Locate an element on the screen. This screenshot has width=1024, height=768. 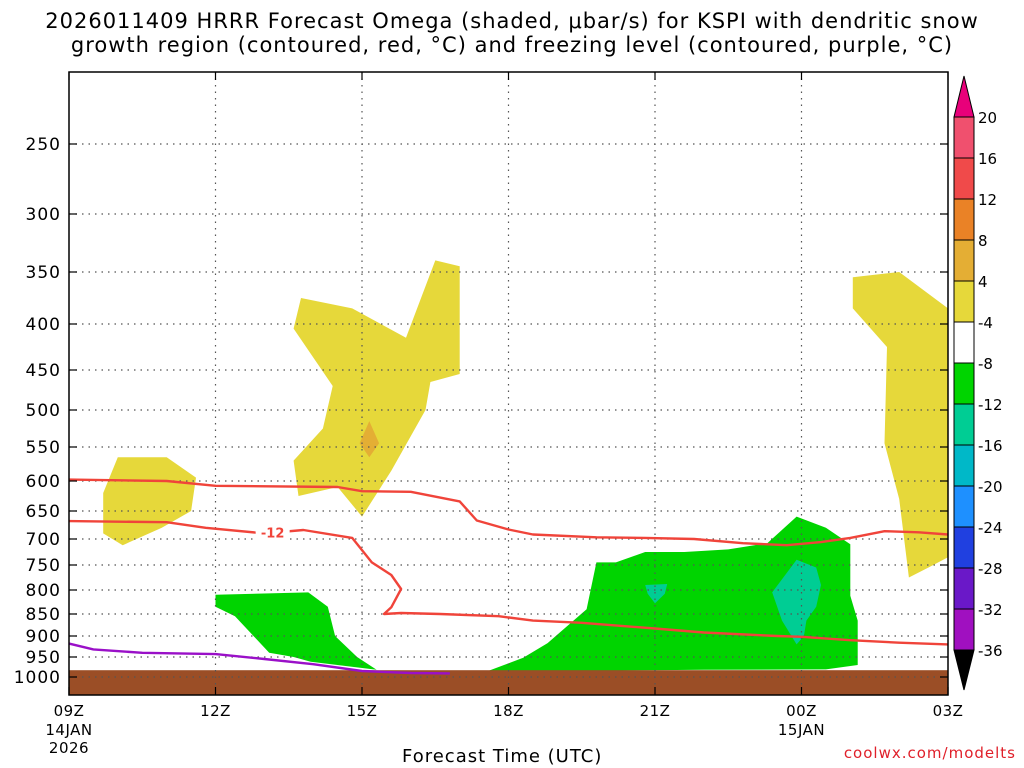
colorbar-swatch--12 is located at coordinates (964, 424).